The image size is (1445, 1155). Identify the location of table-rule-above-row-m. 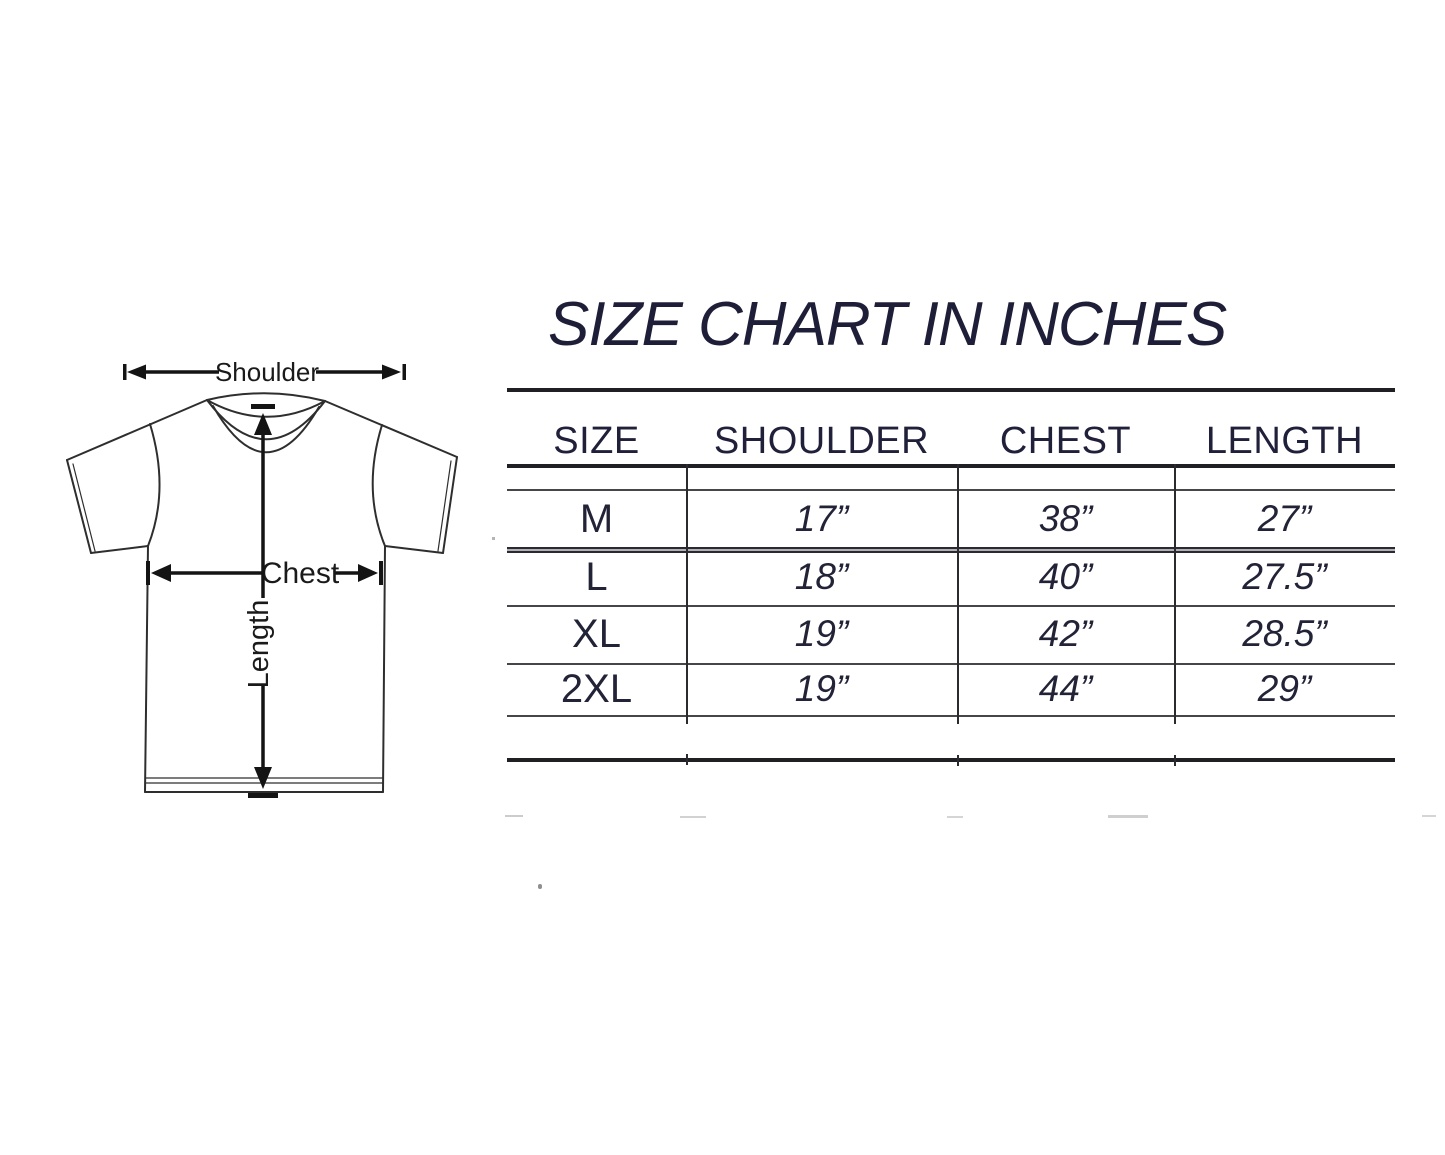
(951, 490).